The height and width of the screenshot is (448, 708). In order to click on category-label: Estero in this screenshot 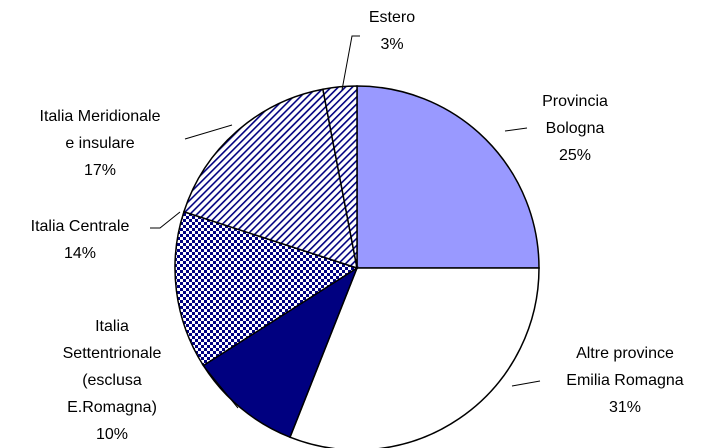, I will do `click(392, 17)`.